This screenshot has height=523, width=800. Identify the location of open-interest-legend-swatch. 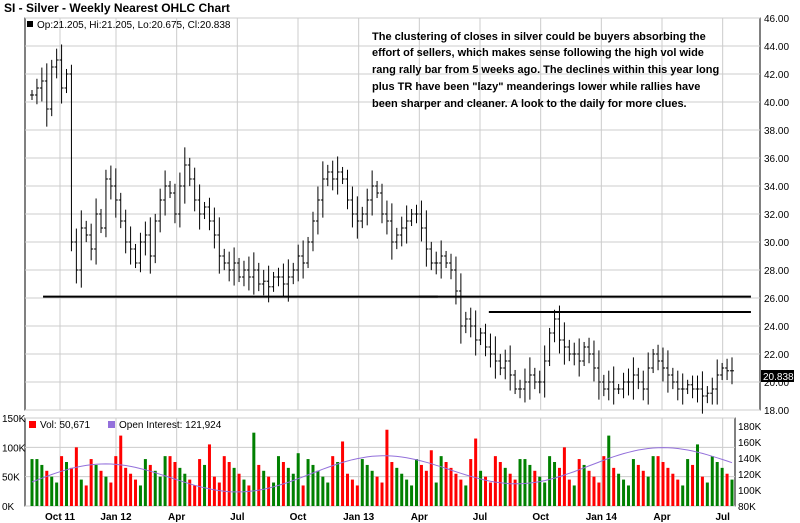
(111, 424).